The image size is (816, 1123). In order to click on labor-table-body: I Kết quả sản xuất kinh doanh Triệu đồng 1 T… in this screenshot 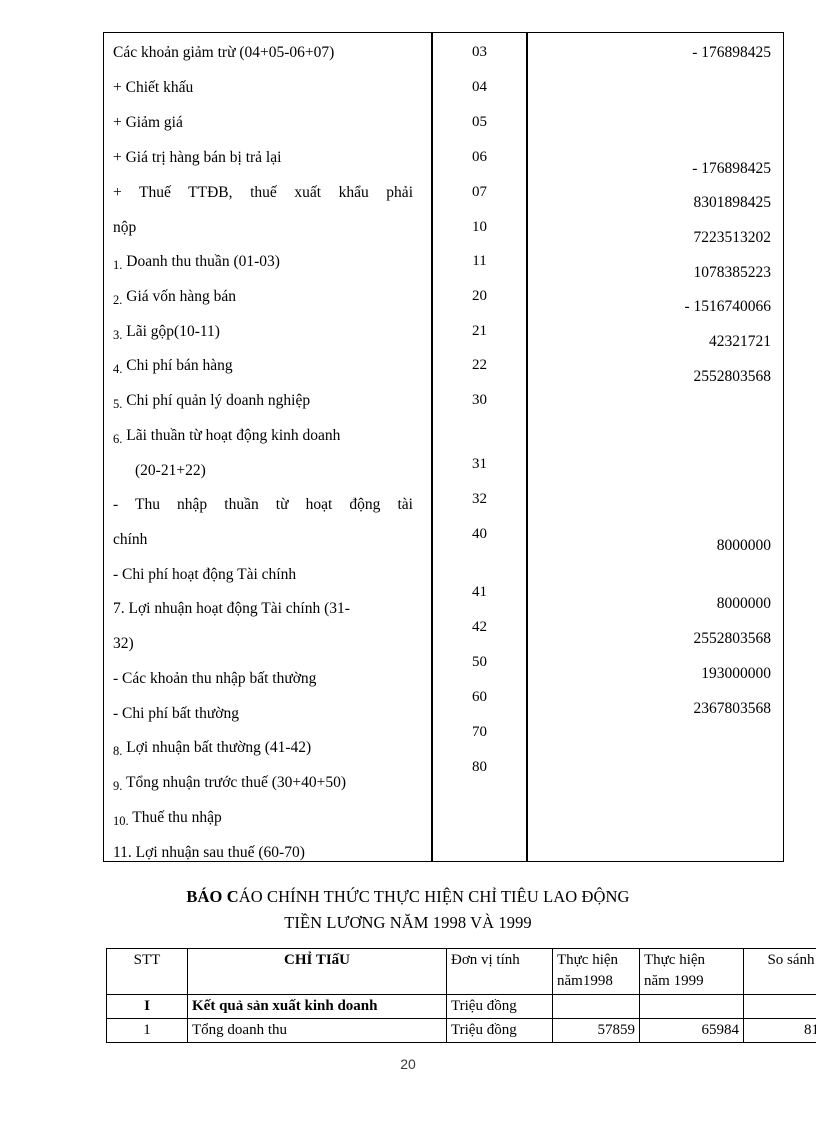, I will do `click(461, 1018)`.